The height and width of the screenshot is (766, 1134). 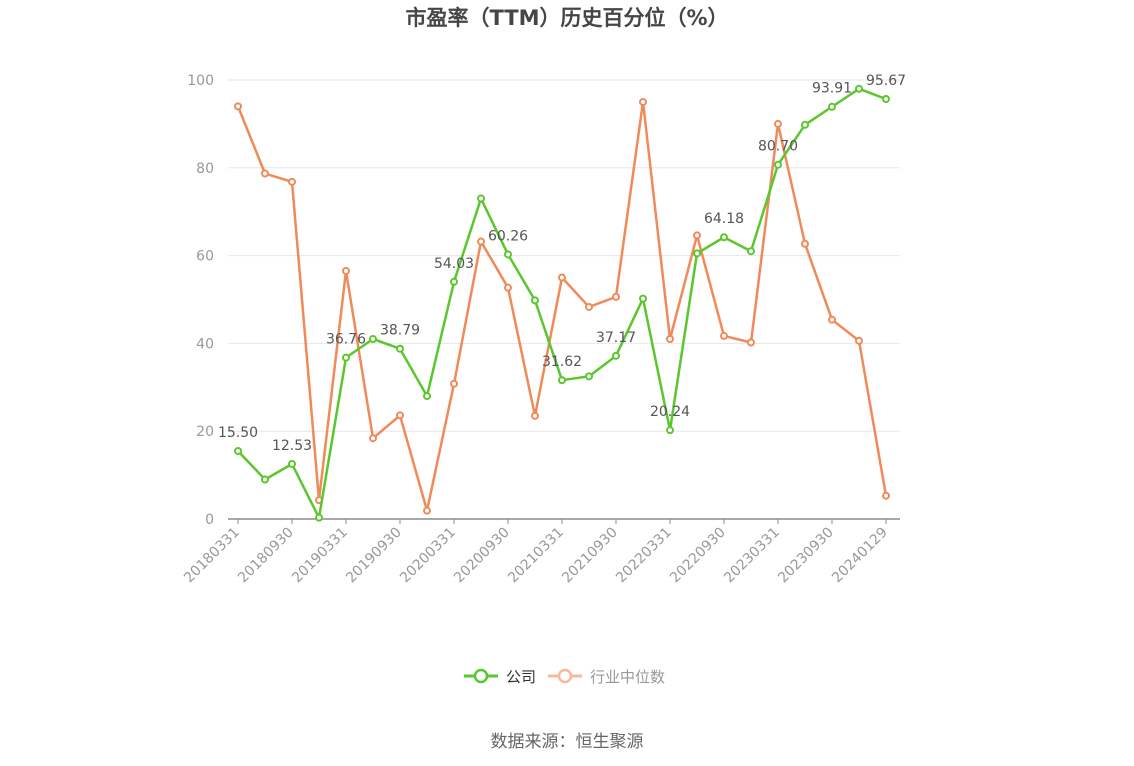 What do you see at coordinates (536, 556) in the screenshot?
I see `x-tick-label: 20210331` at bounding box center [536, 556].